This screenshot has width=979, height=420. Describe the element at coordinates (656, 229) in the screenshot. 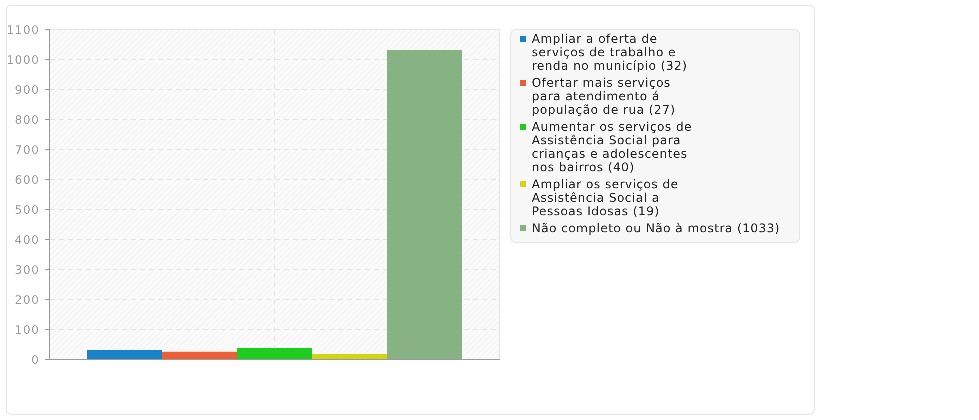

I see `legend-label: Não completo ou Não à mostra (1033)` at that location.